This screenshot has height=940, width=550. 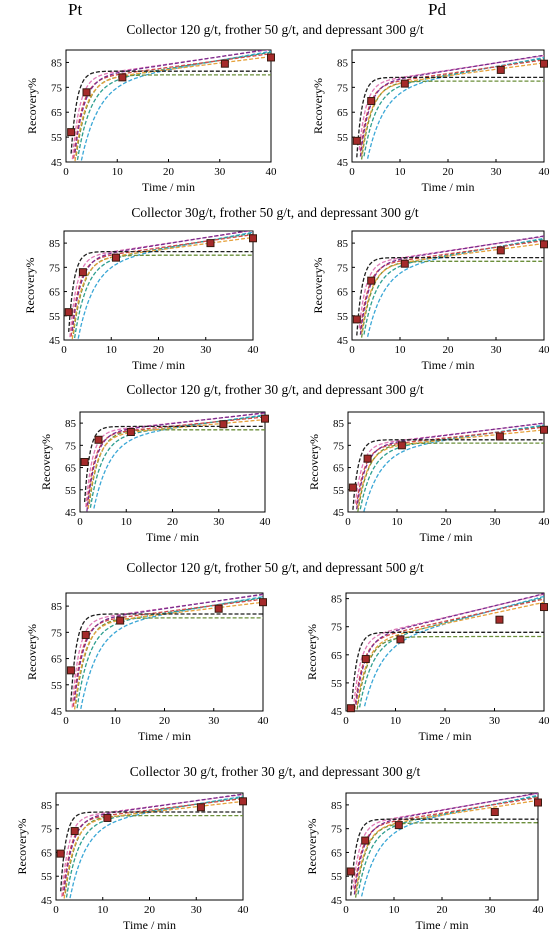 I want to click on chart-panel-2-pd: 0 10 20 30 40 45 55 65 75 85 Time / min Recovery%, so click(x=430, y=301).